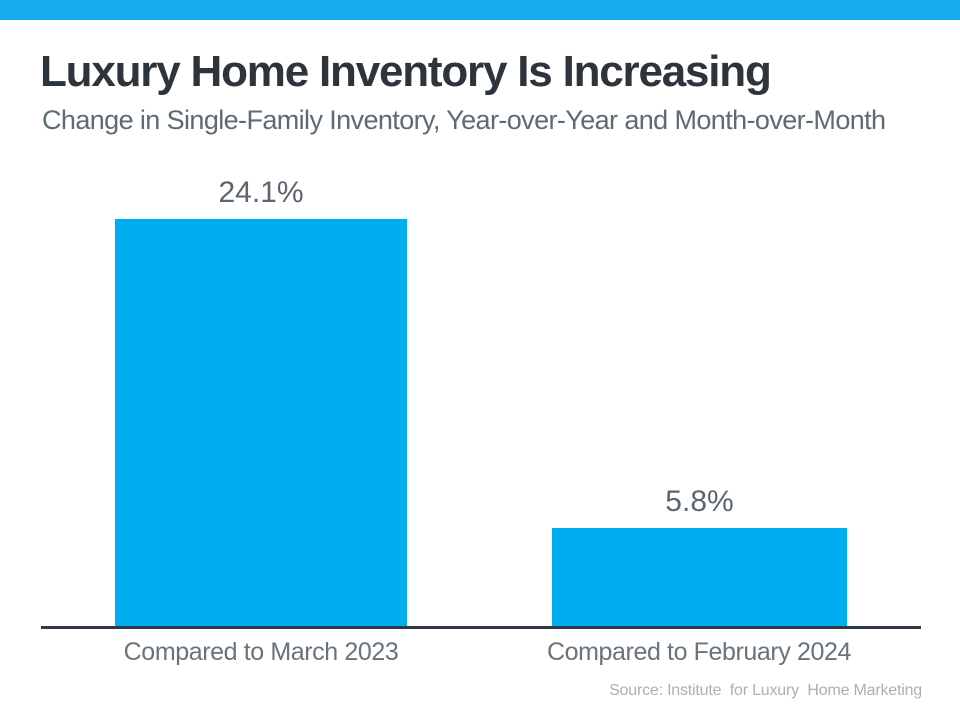 Image resolution: width=960 pixels, height=720 pixels. I want to click on bar-value-label: 24.1%, so click(261, 192).